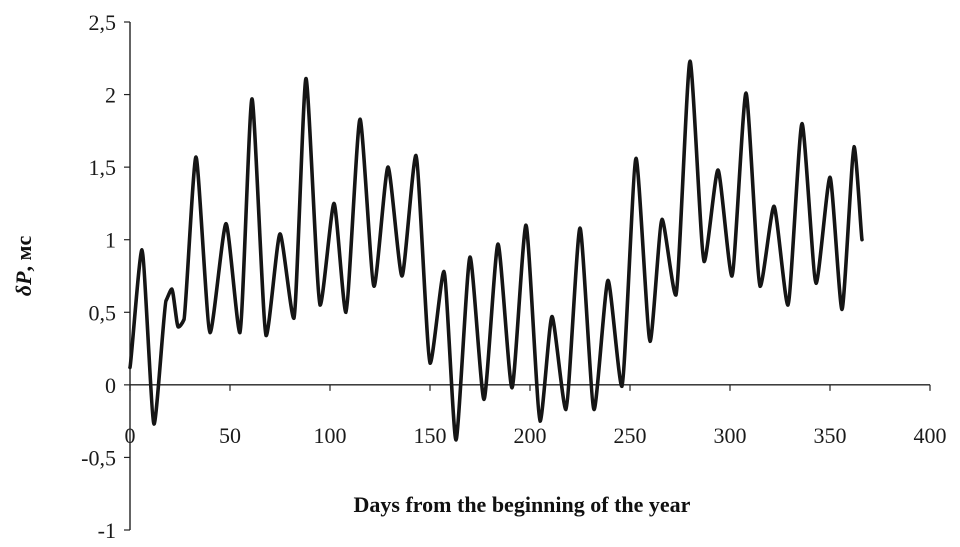 Image resolution: width=960 pixels, height=547 pixels. I want to click on x-tick-label: 350, so click(830, 435).